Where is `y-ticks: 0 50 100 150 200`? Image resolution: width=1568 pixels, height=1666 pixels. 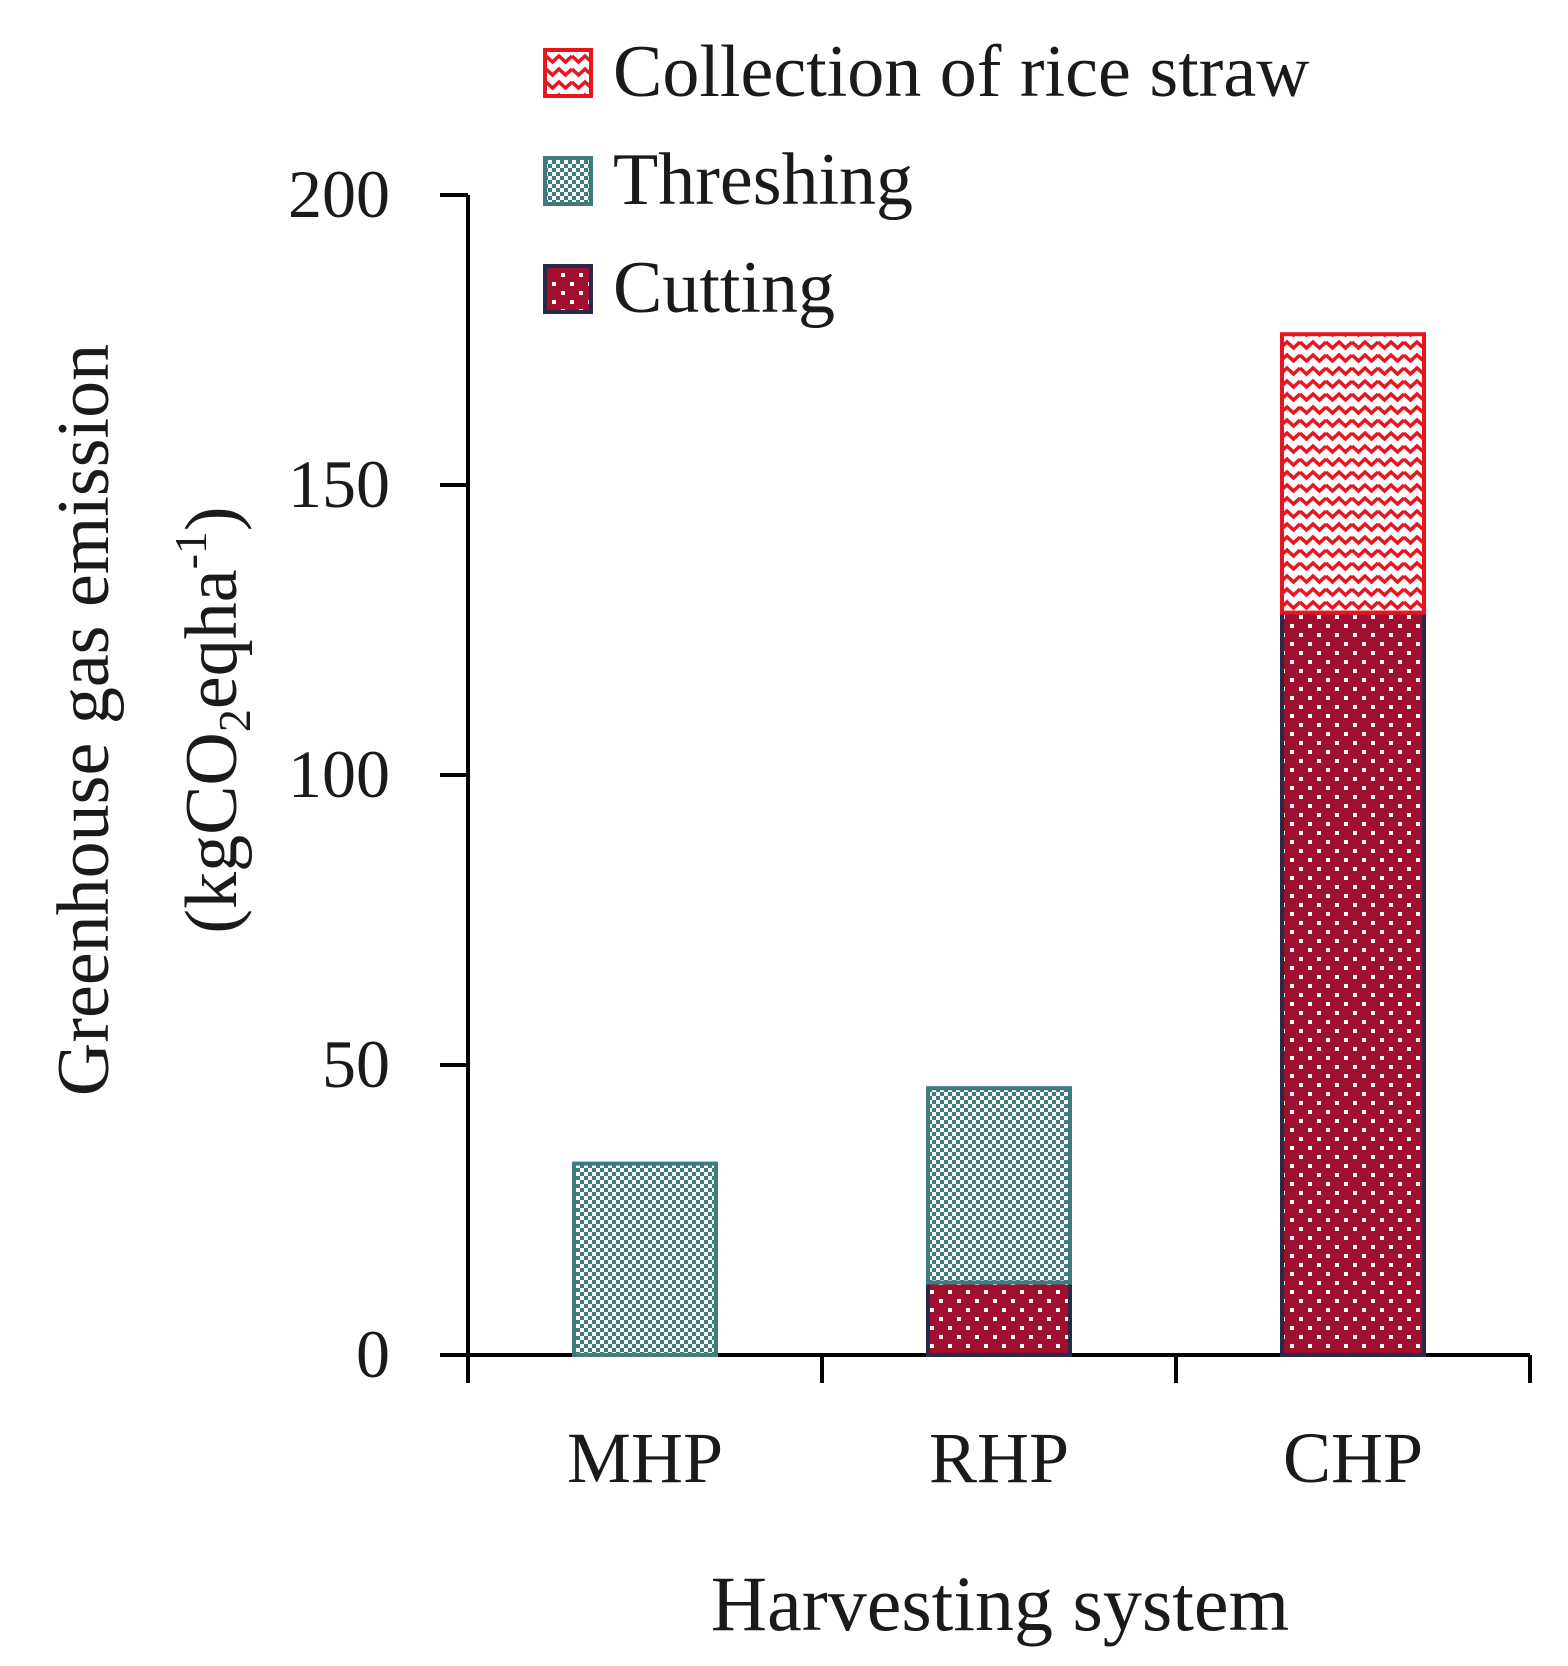 y-ticks: 0 50 100 150 200 is located at coordinates (378, 774).